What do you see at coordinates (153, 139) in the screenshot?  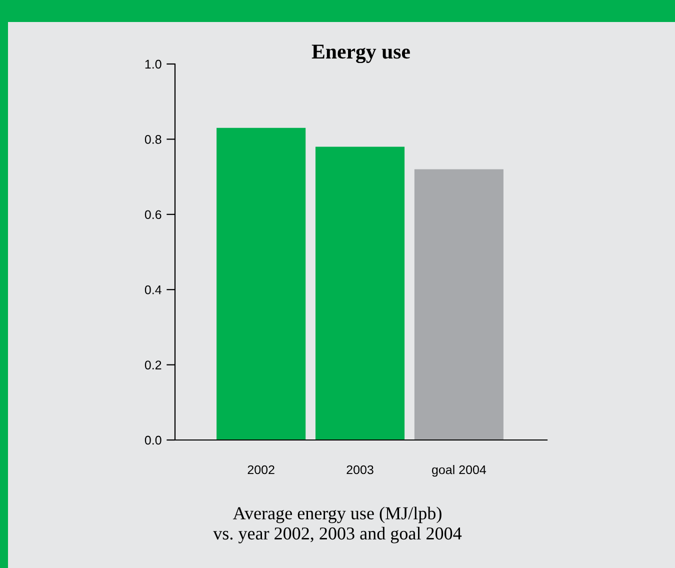 I see `y-tick-label: 0.8` at bounding box center [153, 139].